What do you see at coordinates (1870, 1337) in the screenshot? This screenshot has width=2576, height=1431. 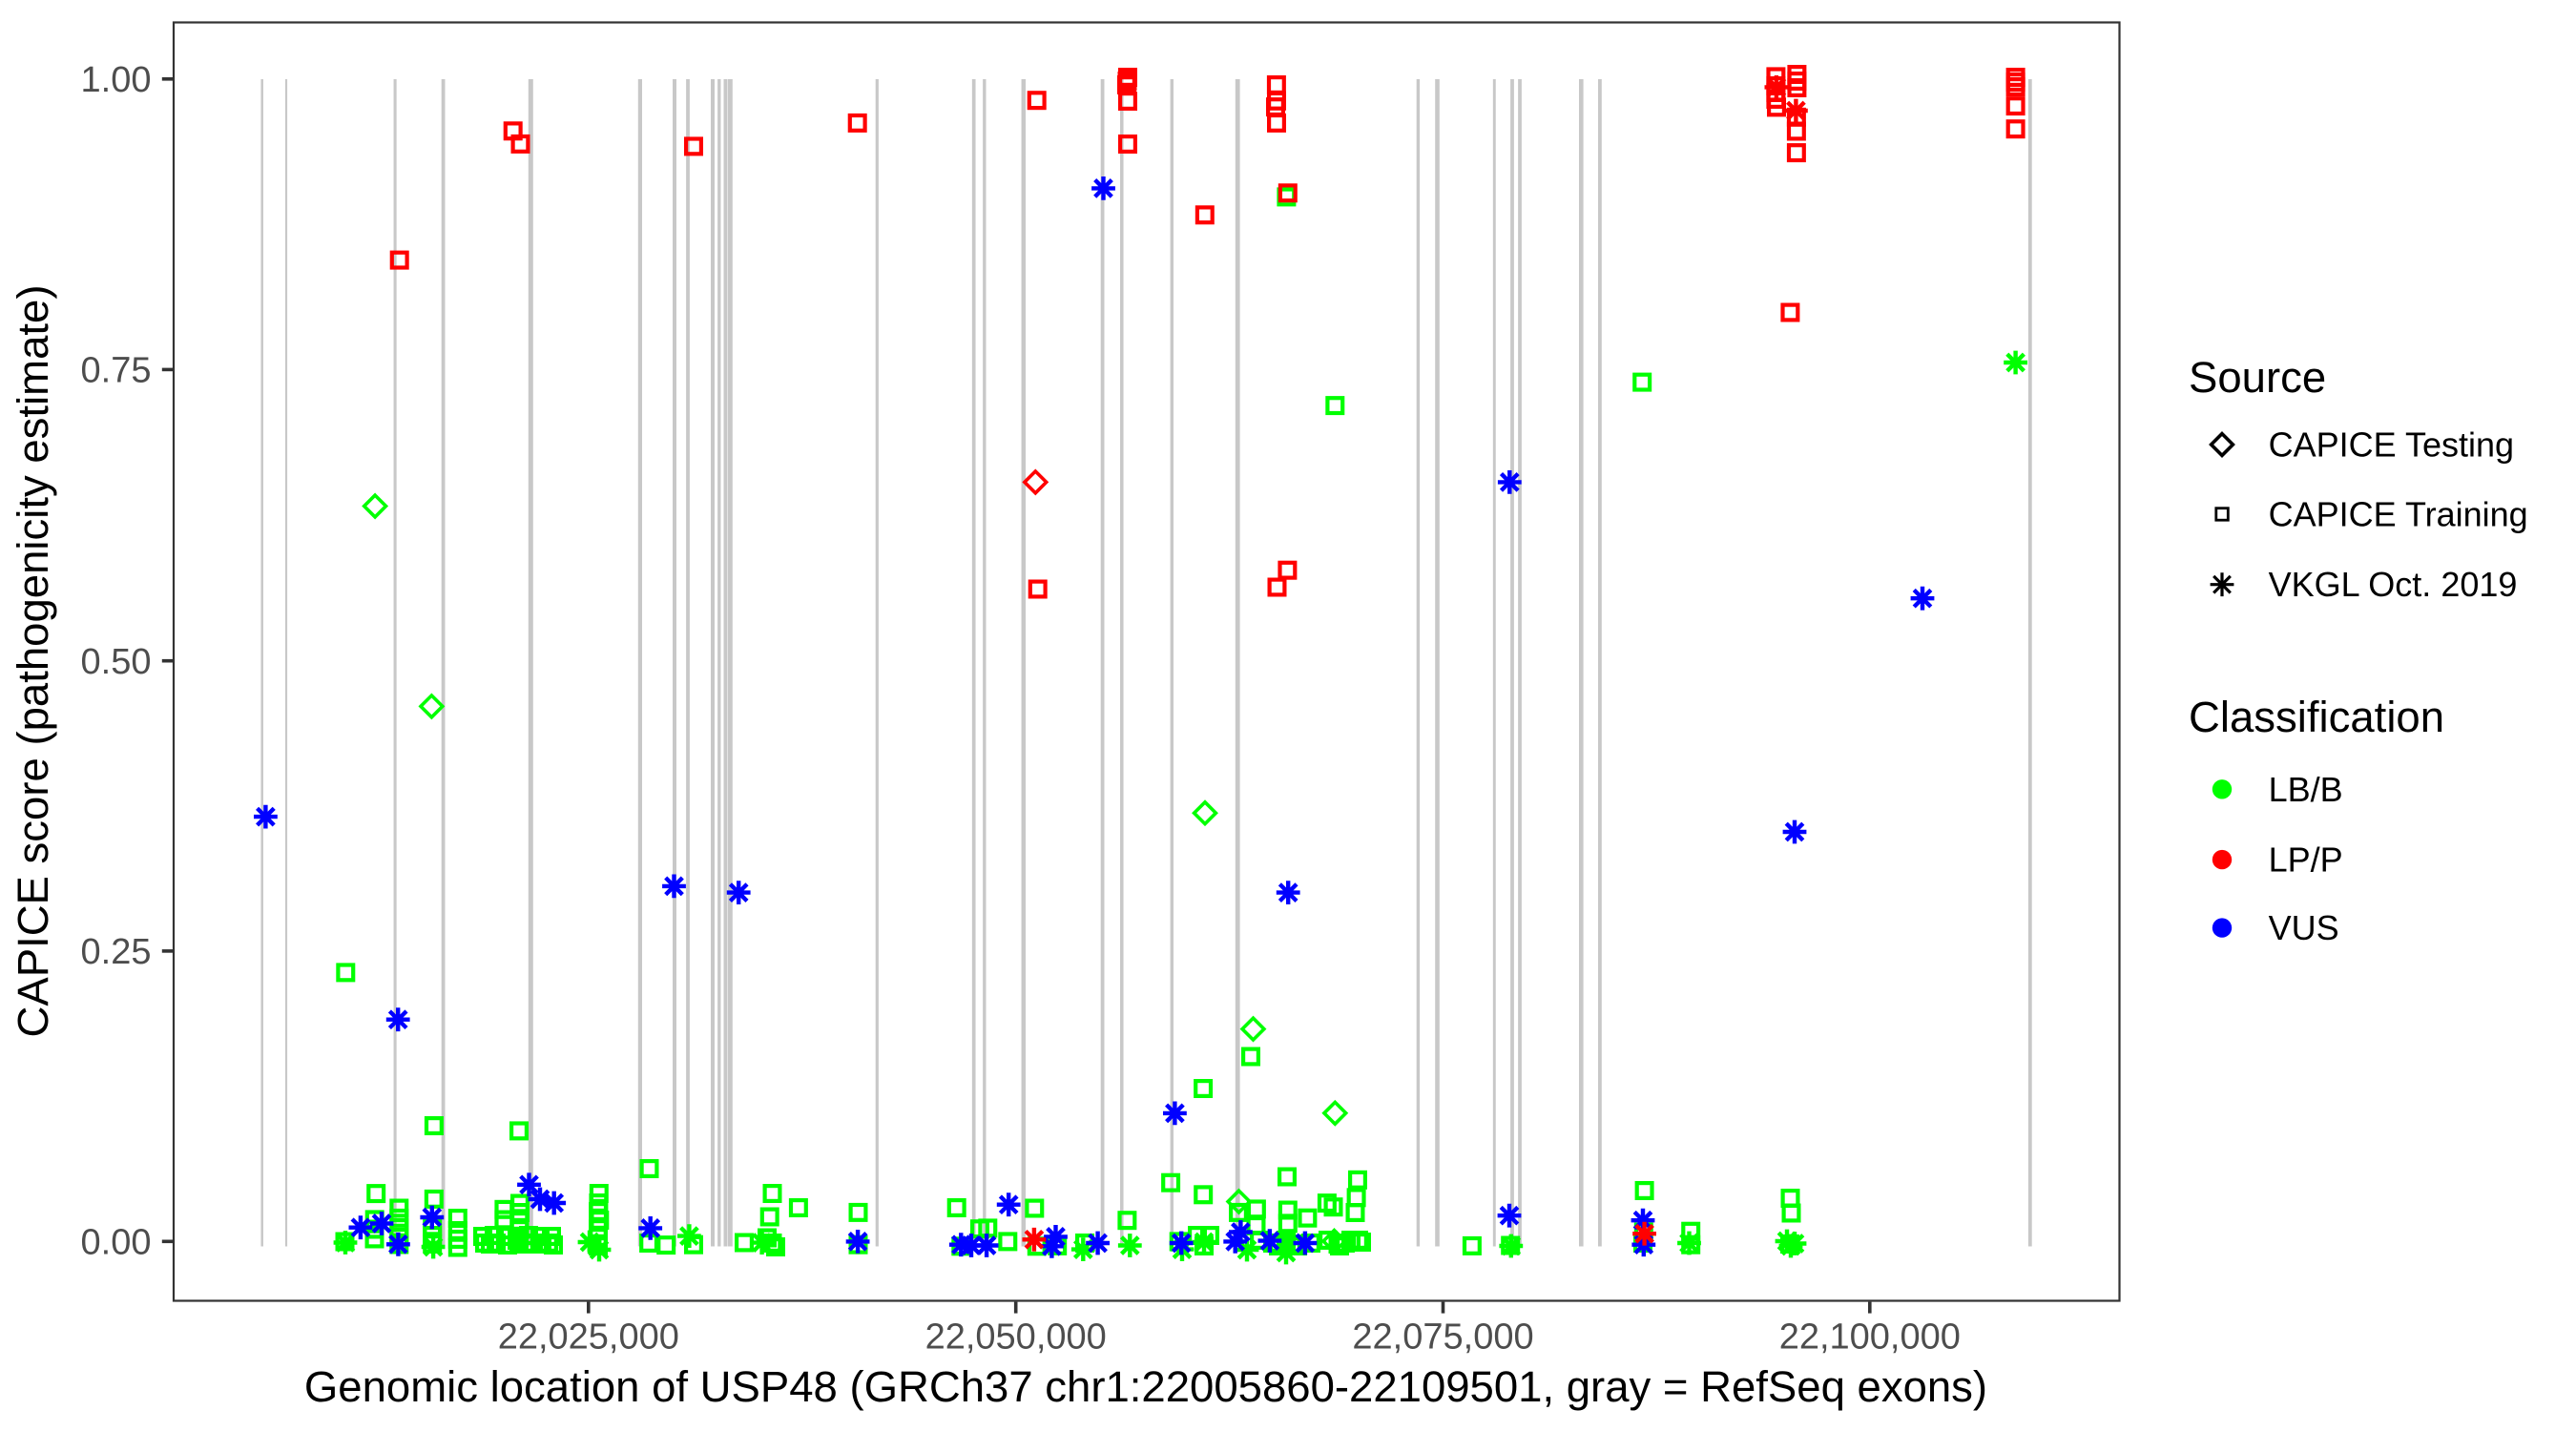 I see `svg-text: 22,100,000` at bounding box center [1870, 1337].